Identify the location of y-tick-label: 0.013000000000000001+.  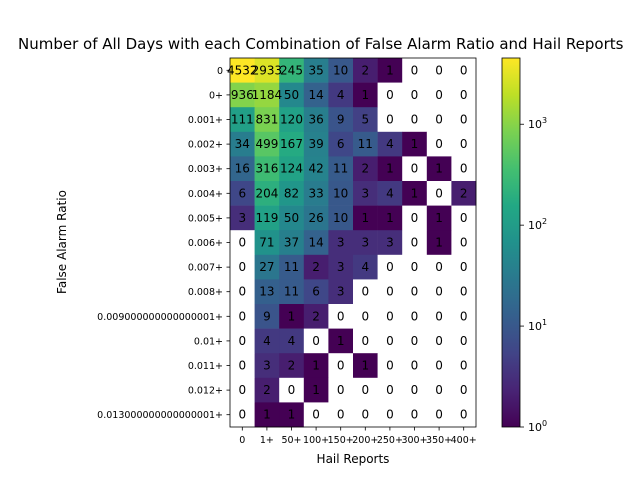
(160, 415).